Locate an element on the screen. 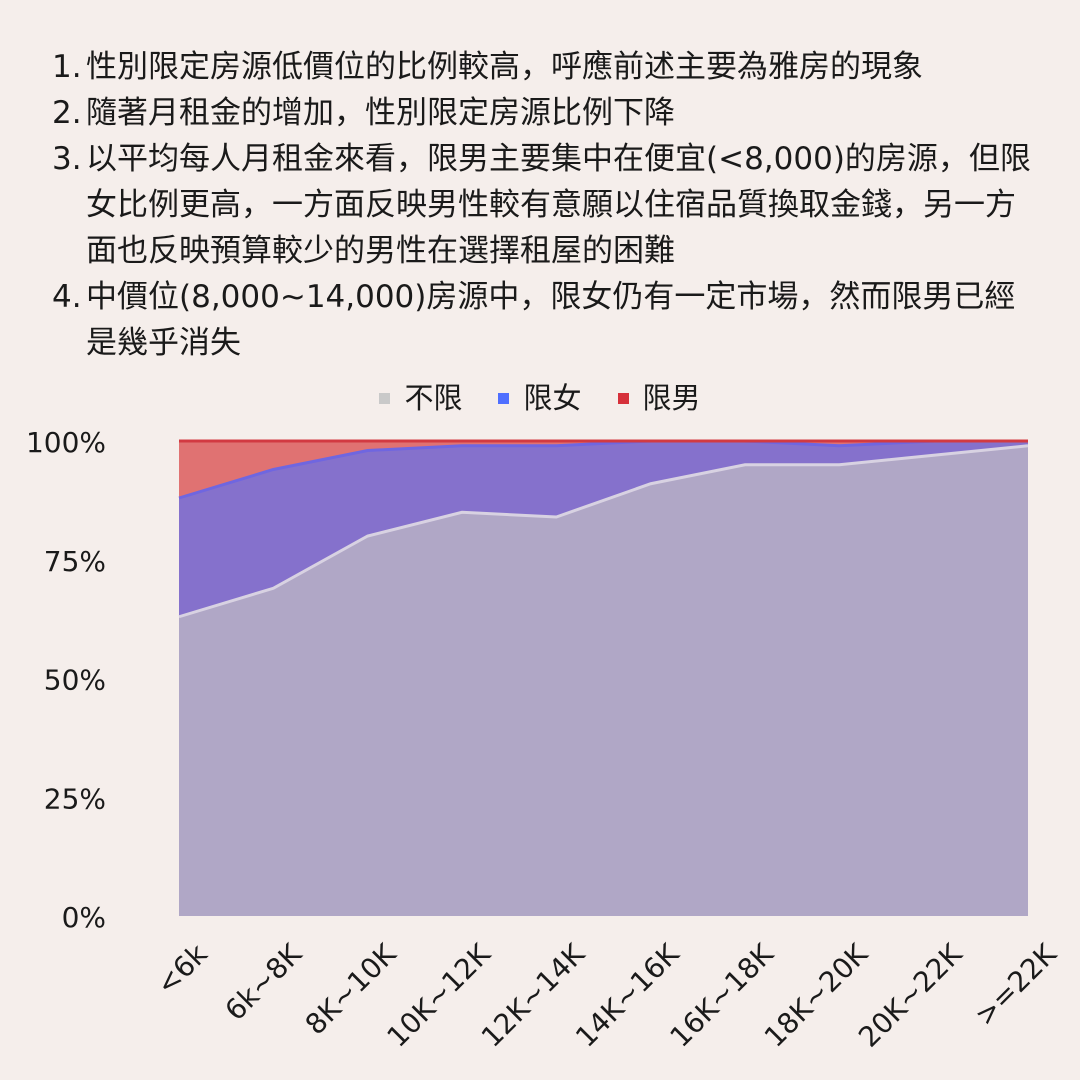 Image resolution: width=1080 pixels, height=1080 pixels. legend-item: 限男 is located at coordinates (659, 398).